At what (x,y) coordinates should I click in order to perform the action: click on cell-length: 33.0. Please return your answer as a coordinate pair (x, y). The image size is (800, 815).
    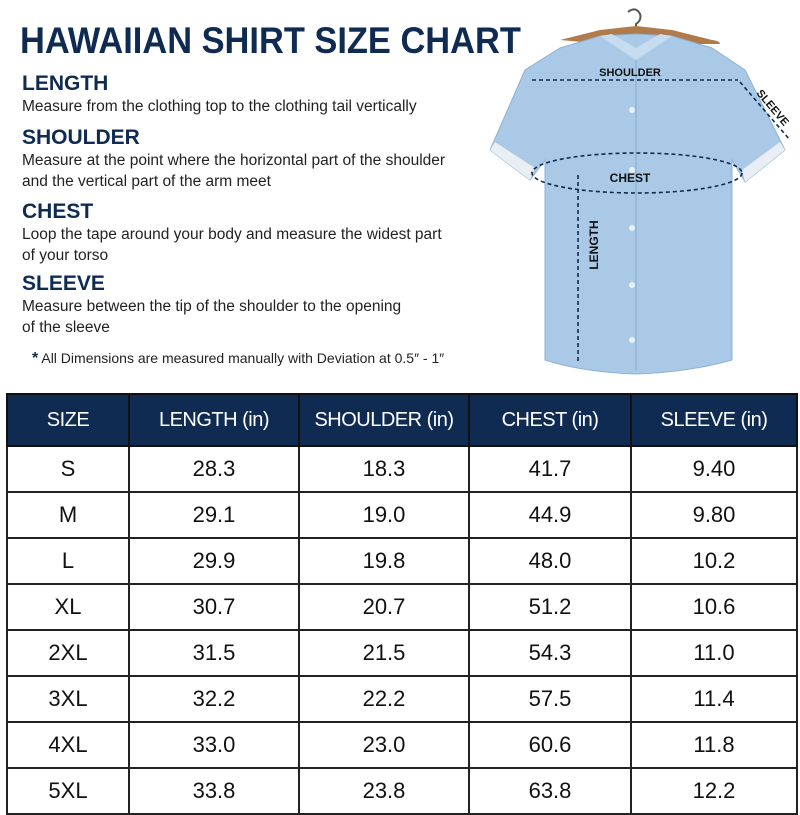
    Looking at the image, I should click on (214, 745).